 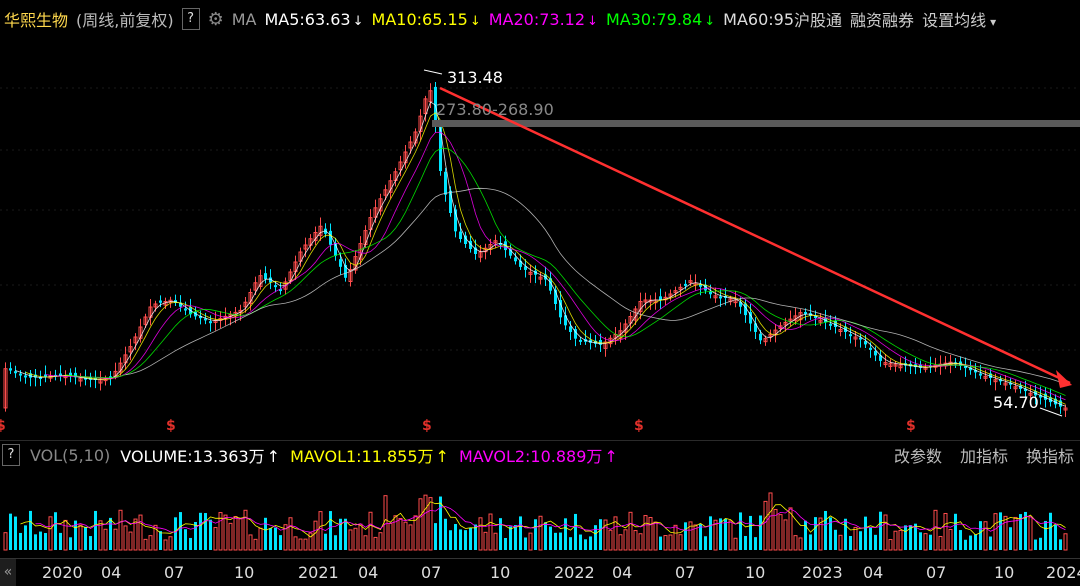 What do you see at coordinates (1064, 379) in the screenshot?
I see `trend-arrow-head` at bounding box center [1064, 379].